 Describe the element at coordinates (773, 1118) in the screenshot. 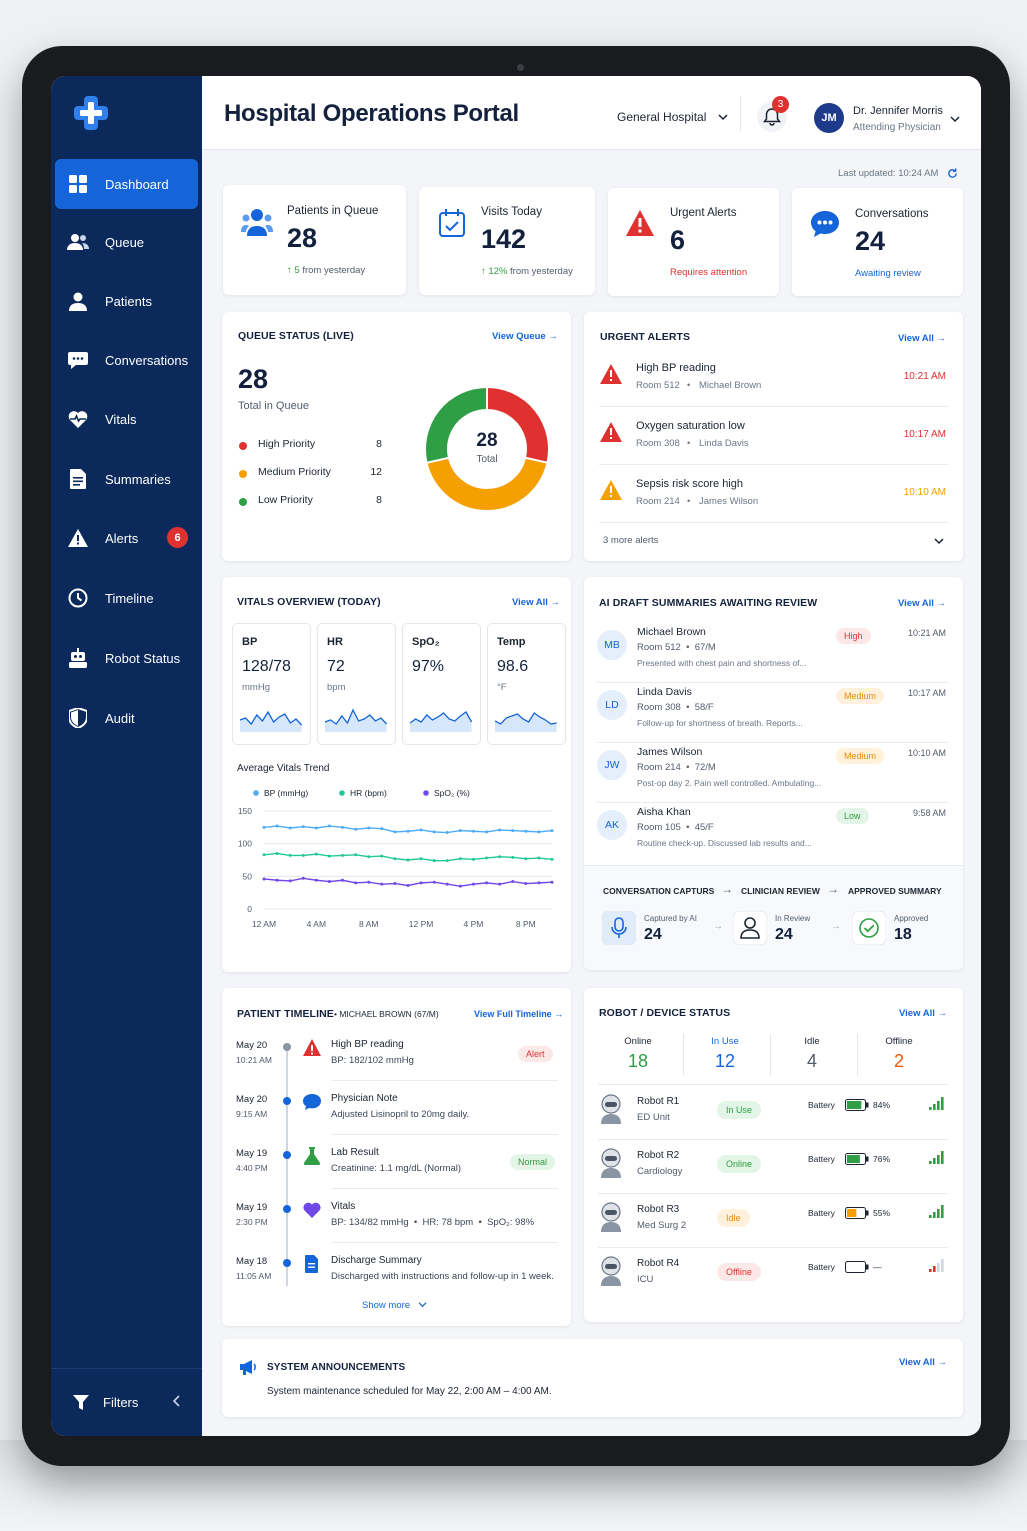

I see `robot-row: Robot R1 ED Unit In Use Battery 84%` at that location.